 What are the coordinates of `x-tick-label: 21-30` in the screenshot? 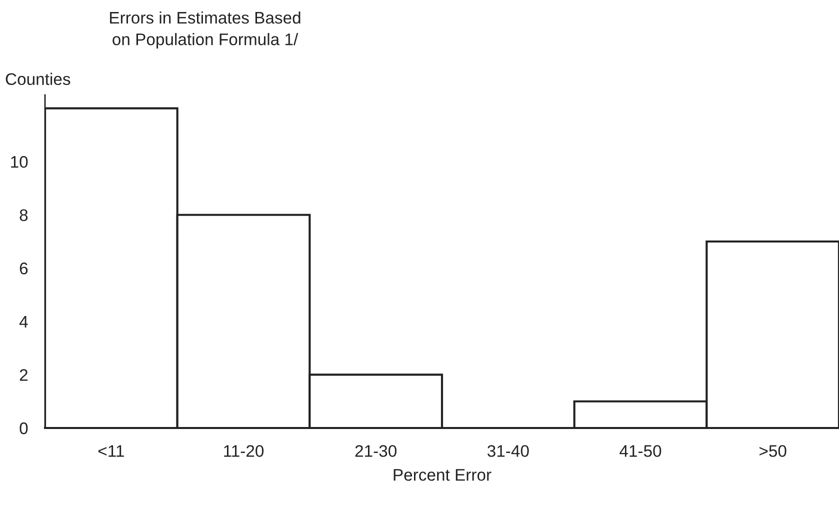 It's located at (375, 451).